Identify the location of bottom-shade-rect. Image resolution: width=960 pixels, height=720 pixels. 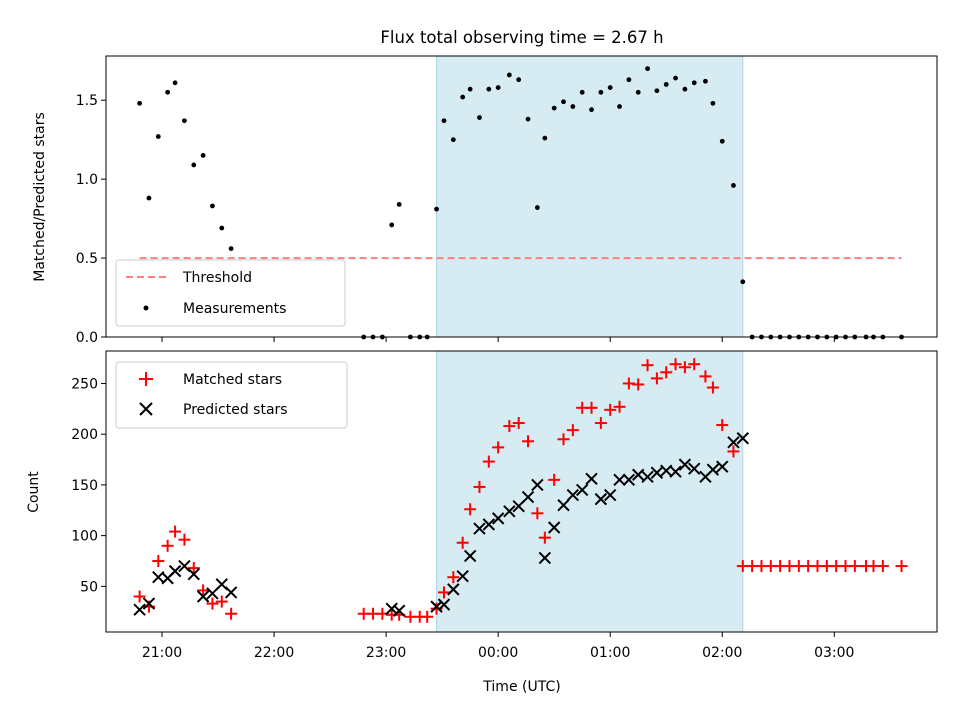
(590, 491).